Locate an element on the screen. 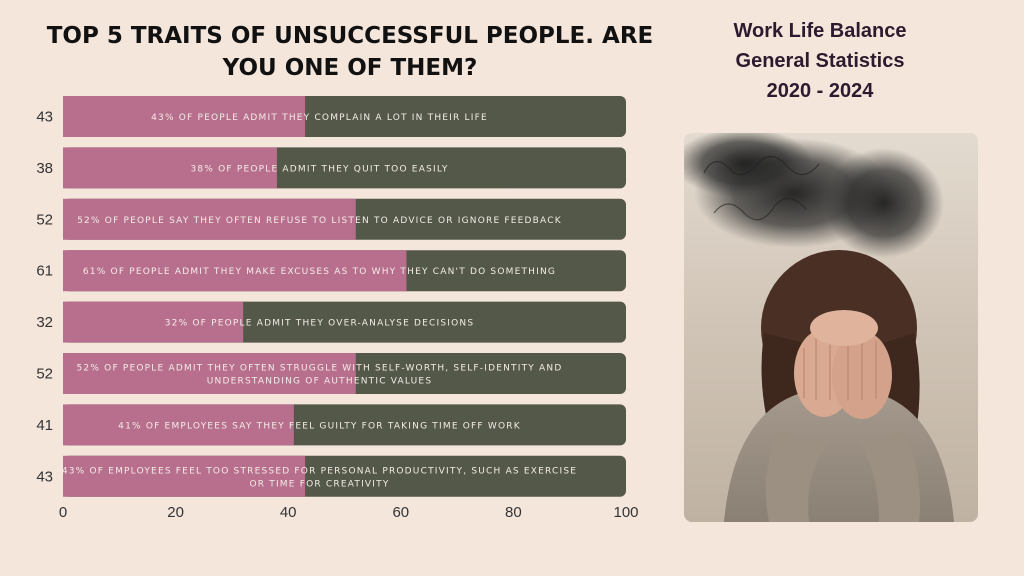 The width and height of the screenshot is (1024, 576). side-heading-line-2: General Statistics is located at coordinates (820, 61).